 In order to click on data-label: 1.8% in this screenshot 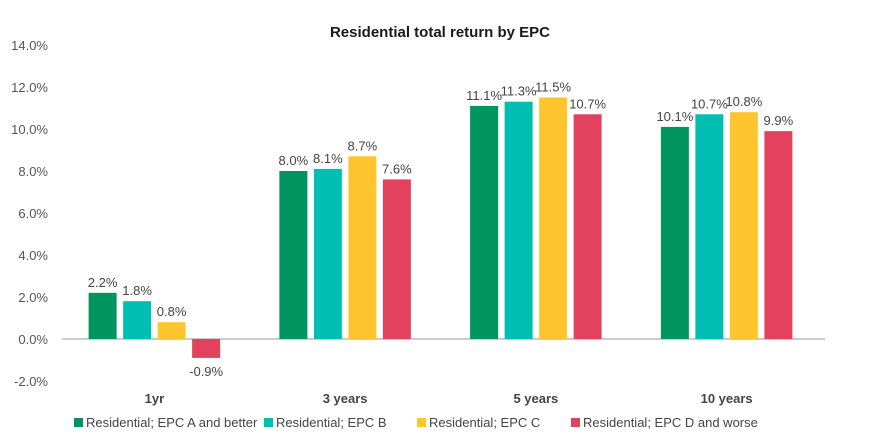, I will do `click(137, 290)`.